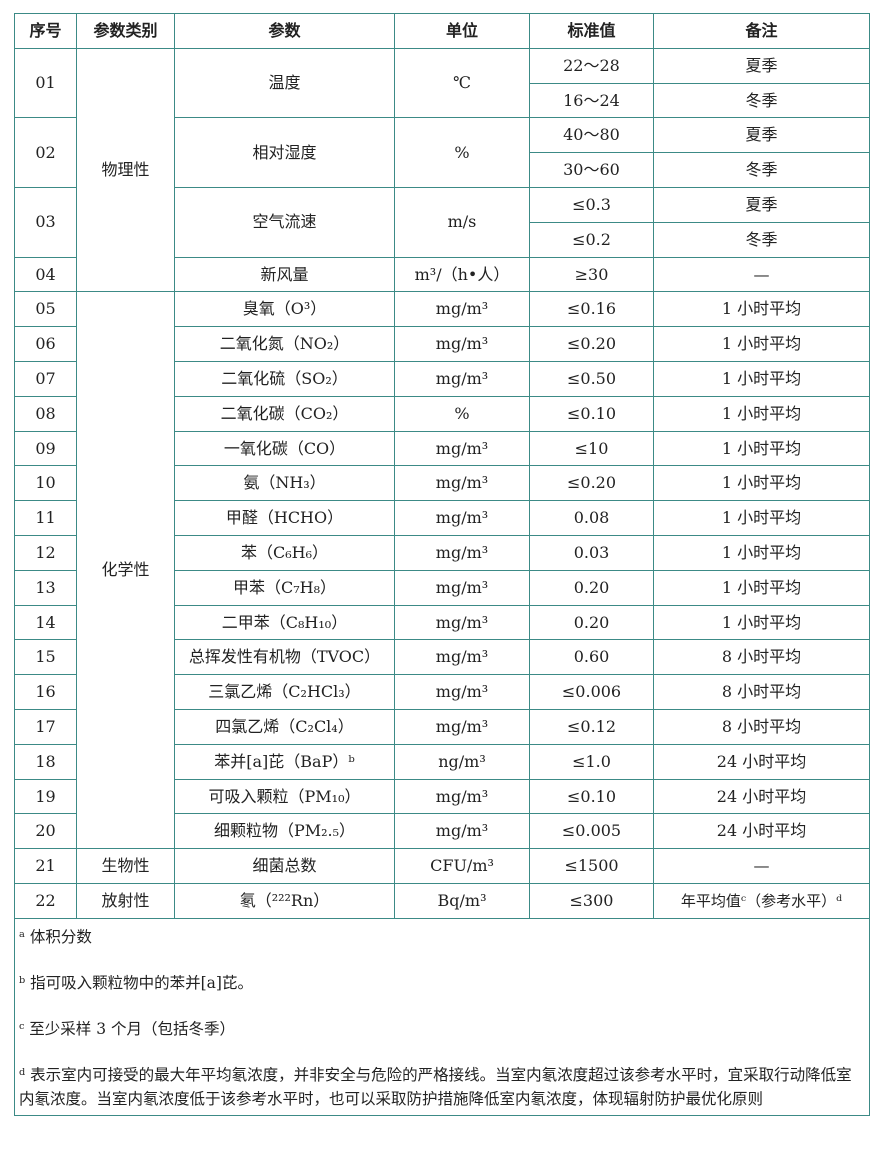  What do you see at coordinates (45, 152) in the screenshot?
I see `row-no: 02` at bounding box center [45, 152].